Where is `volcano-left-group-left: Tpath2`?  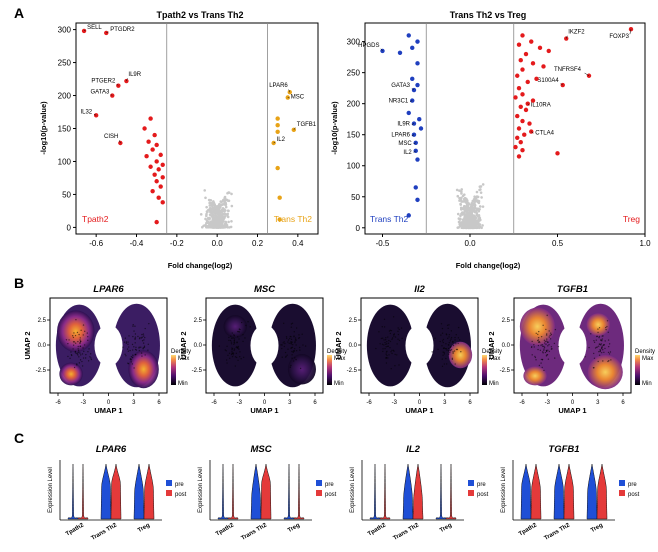
volcano-left-group-left: Tpath2 is located at coordinates (95, 219).